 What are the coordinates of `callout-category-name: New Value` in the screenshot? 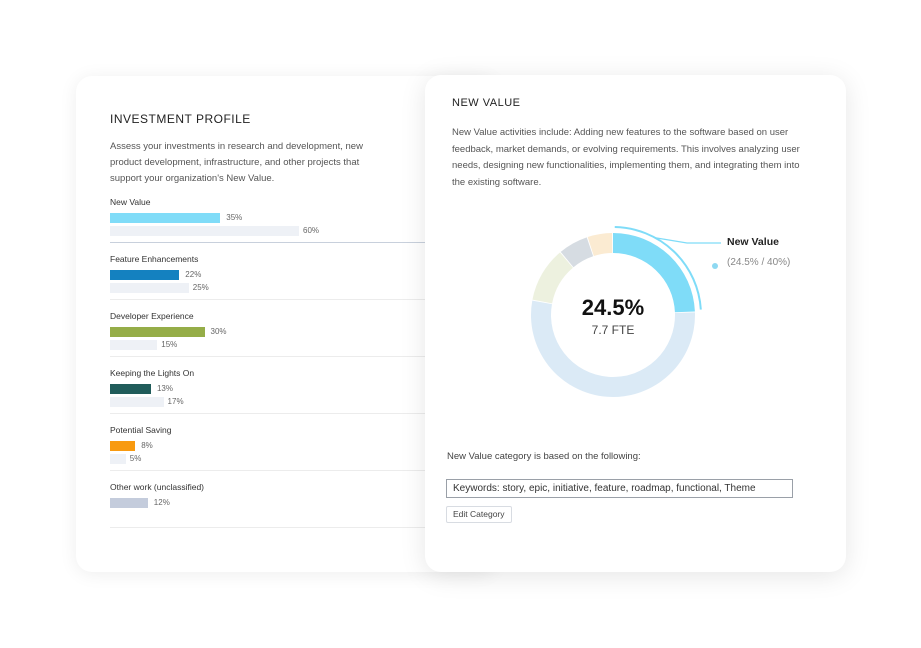 It's located at (753, 242).